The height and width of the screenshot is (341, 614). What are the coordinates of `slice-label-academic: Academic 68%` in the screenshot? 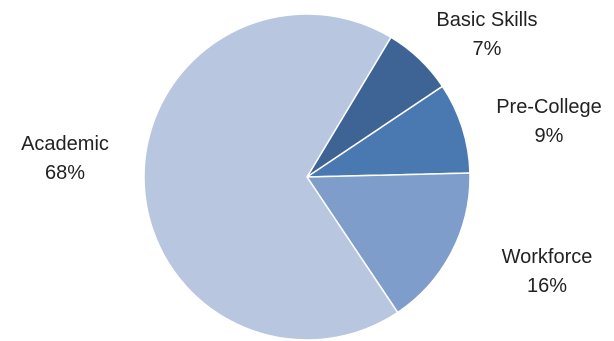 It's located at (65, 158).